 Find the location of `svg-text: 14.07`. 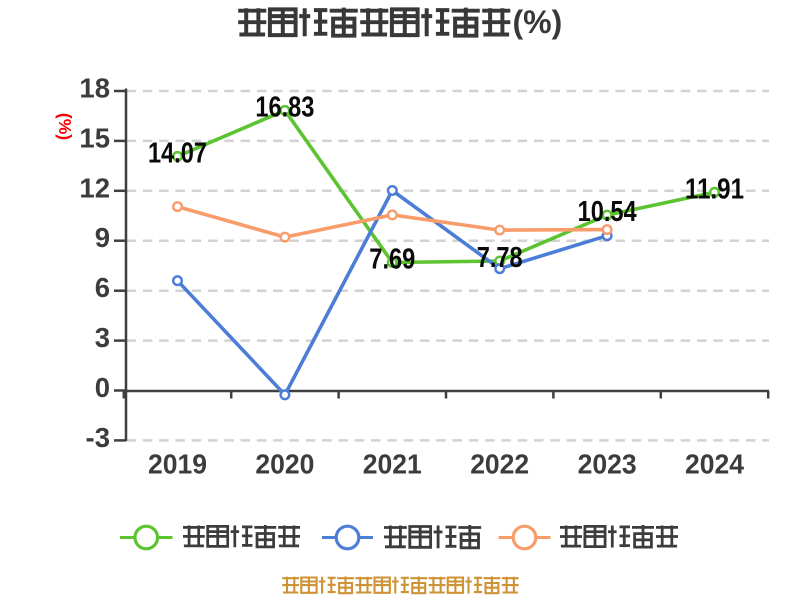

svg-text: 14.07 is located at coordinates (177, 153).